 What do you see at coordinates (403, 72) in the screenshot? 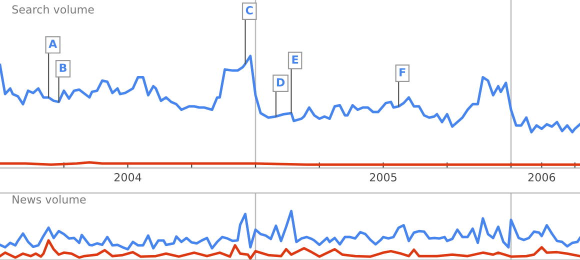
I see `annotation: F` at bounding box center [403, 72].